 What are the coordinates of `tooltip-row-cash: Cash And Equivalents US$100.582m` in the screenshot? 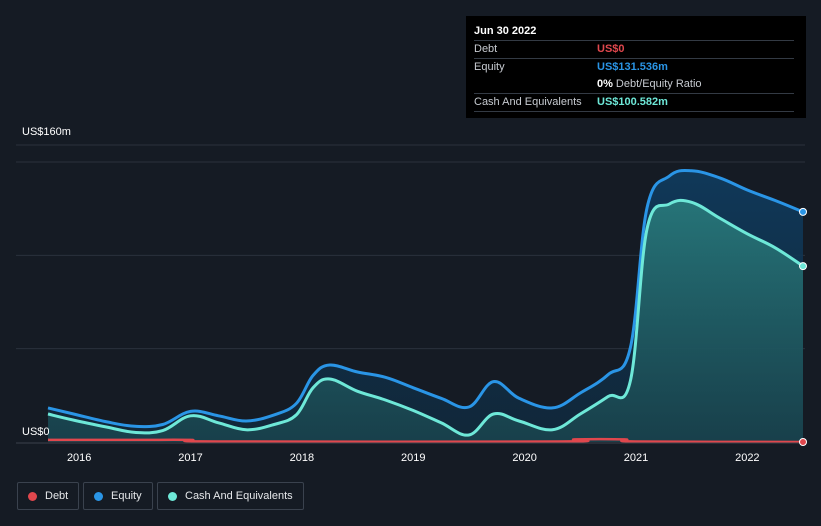 It's located at (634, 102).